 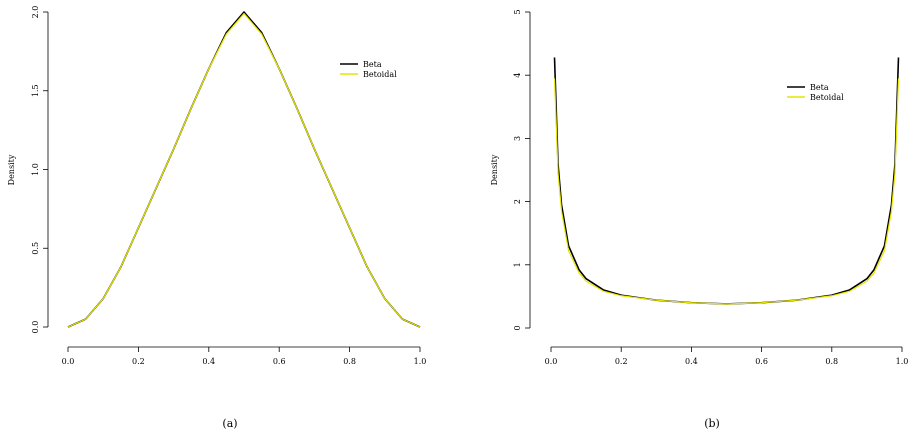 What do you see at coordinates (35, 90) in the screenshot?
I see `y-tick-label: 1.5` at bounding box center [35, 90].